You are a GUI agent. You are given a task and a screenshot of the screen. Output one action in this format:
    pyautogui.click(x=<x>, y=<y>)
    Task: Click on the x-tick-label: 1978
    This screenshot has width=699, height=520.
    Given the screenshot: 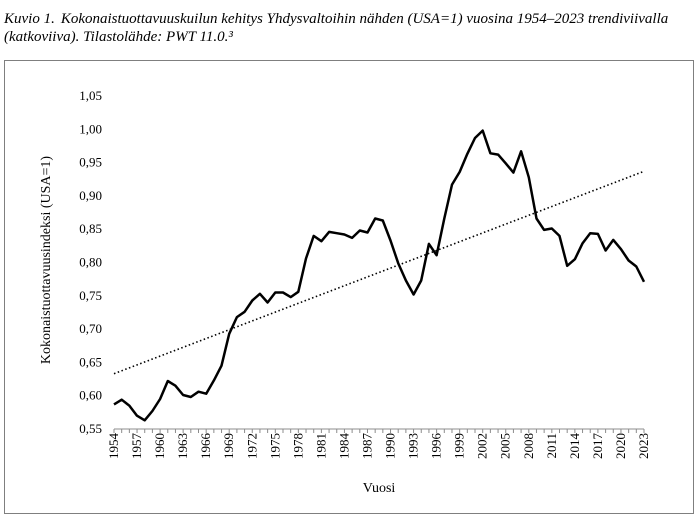 What is the action you would take?
    pyautogui.click(x=297, y=446)
    